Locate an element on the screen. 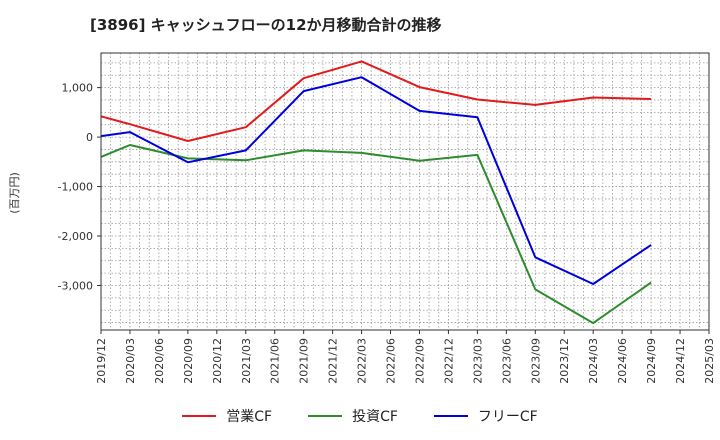 This screenshot has height=440, width=720. x-tick-label: 2022/03 is located at coordinates (362, 361).